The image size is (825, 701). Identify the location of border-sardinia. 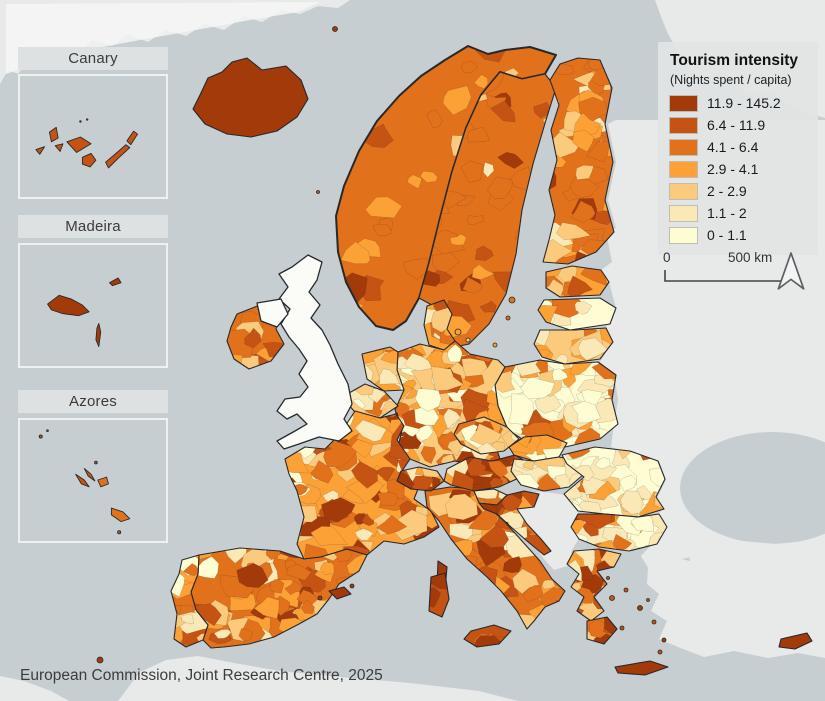
(439, 595).